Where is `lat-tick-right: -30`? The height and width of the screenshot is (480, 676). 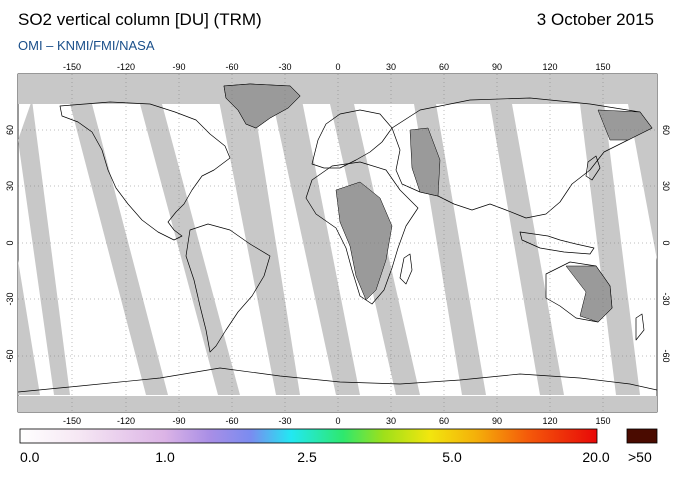 lat-tick-right: -30 is located at coordinates (666, 298).